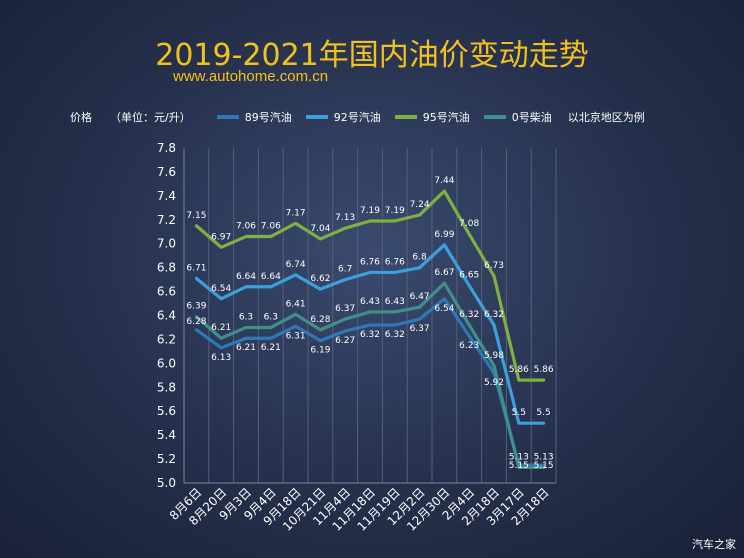 Image resolution: width=744 pixels, height=558 pixels. I want to click on data-label: 6.73, so click(494, 266).